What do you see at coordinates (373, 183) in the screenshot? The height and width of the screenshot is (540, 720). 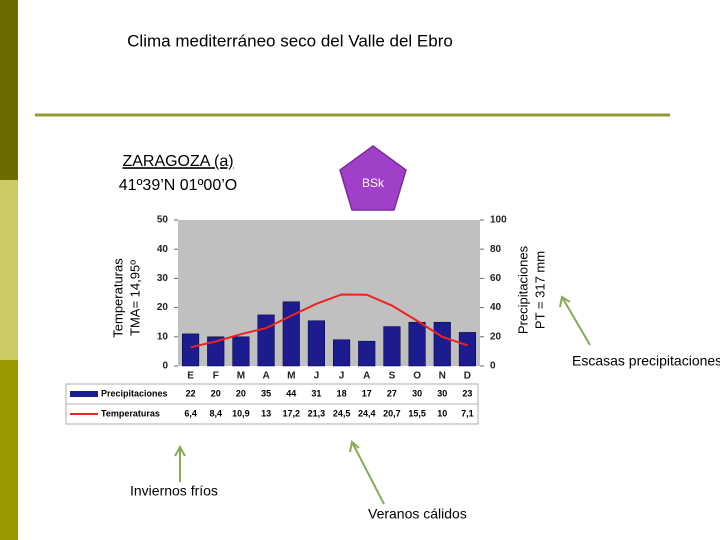 I see `climate-code: BSk` at bounding box center [373, 183].